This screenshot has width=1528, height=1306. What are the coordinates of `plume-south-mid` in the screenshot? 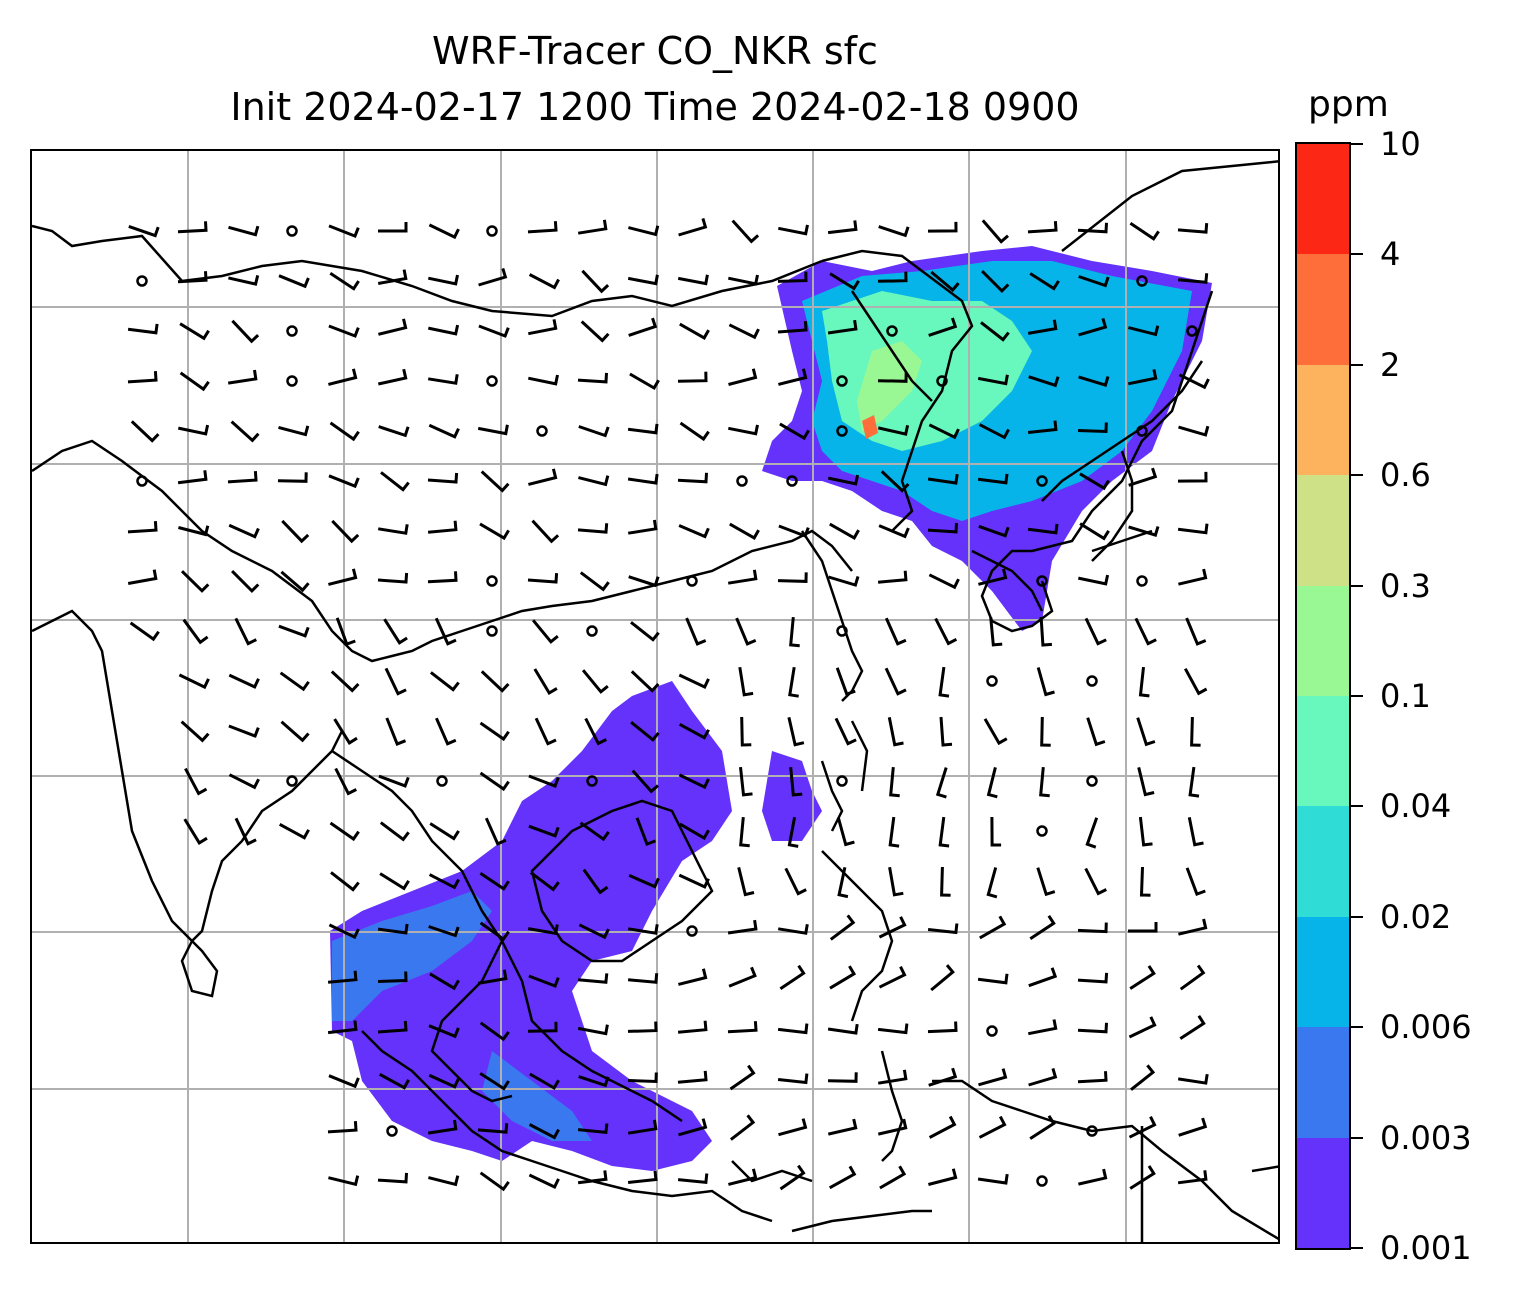 It's located at (412, 956).